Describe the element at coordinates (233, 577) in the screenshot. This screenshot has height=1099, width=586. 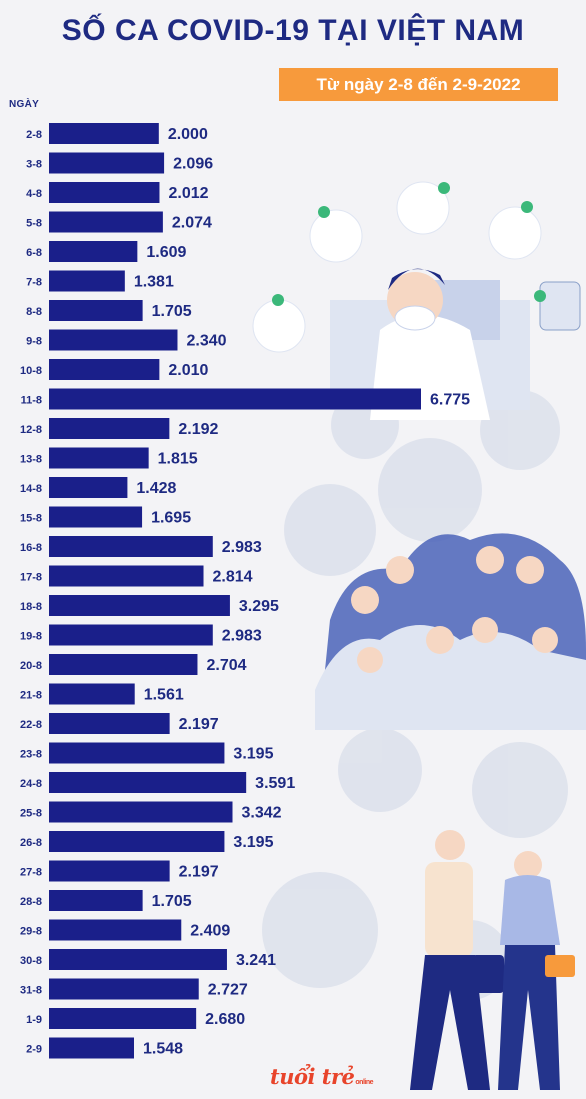
I see `value-label: 2.814` at that location.